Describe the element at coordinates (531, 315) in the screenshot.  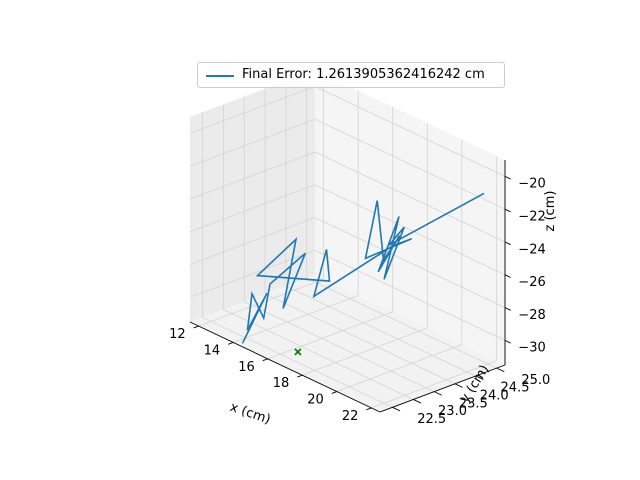
I see `z-tick-label: −28` at that location.